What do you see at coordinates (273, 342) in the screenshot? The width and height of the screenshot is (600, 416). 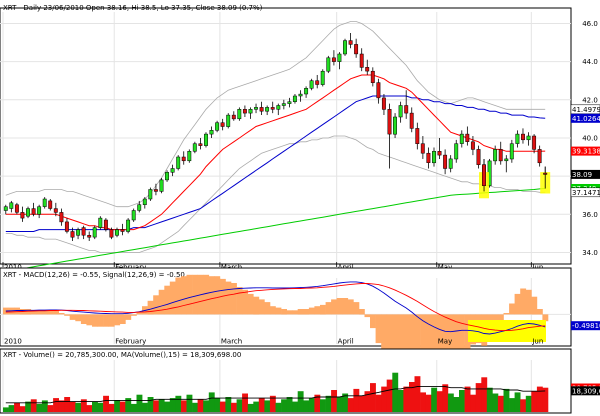 I see `macd-x-axis: 2010 February March April May Jun` at bounding box center [273, 342].